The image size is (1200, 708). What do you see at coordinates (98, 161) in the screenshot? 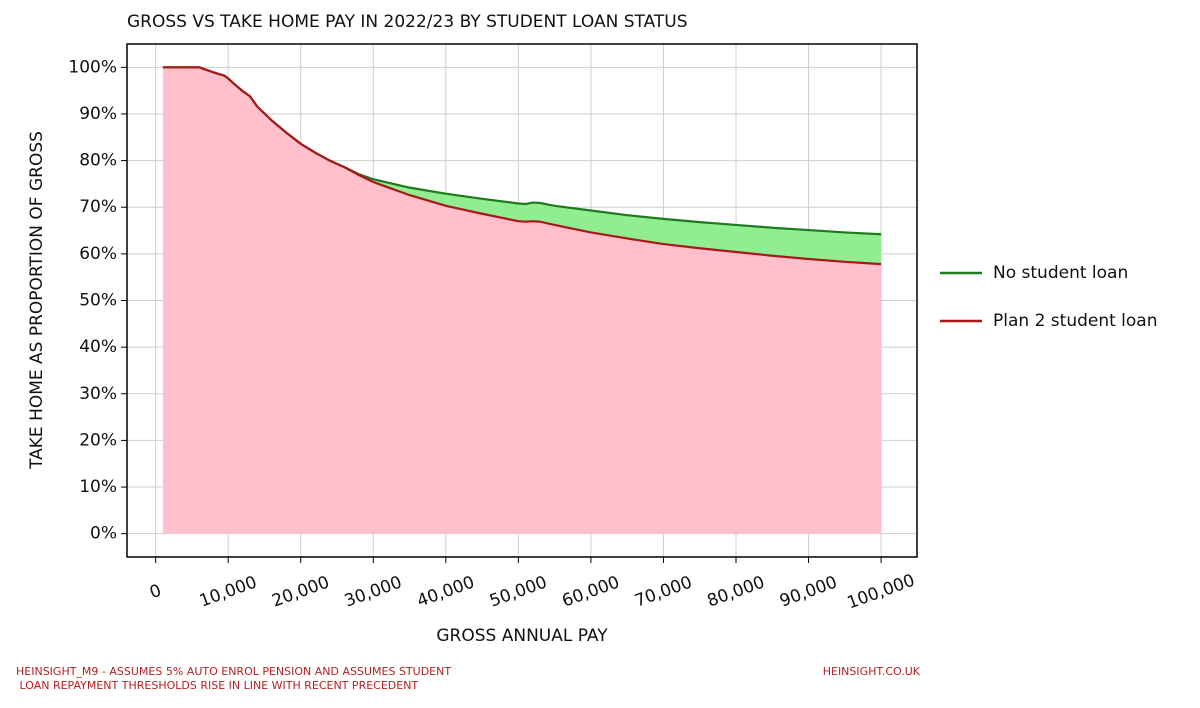
I see `y-tick-label: 80%` at bounding box center [98, 161].